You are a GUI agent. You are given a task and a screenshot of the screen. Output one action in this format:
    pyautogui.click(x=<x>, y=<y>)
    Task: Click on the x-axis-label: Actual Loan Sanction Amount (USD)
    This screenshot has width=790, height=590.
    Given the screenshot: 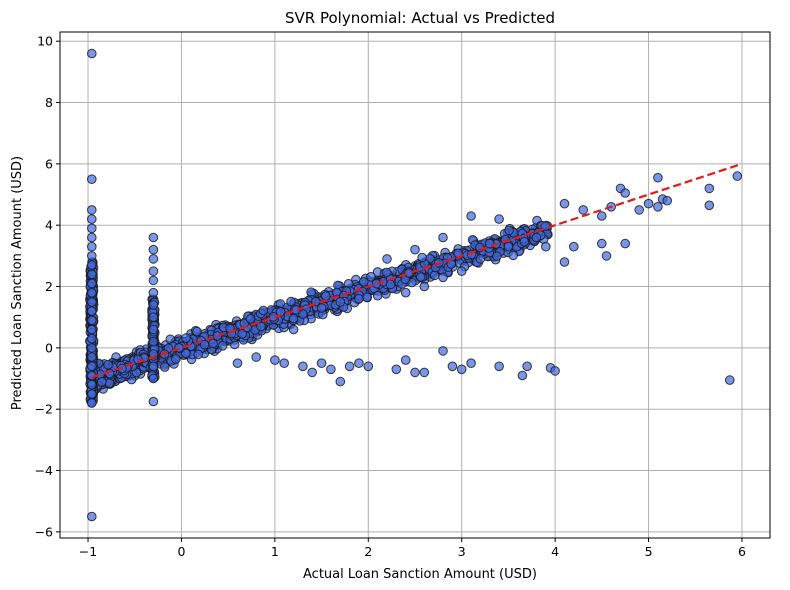 What is the action you would take?
    pyautogui.click(x=420, y=574)
    